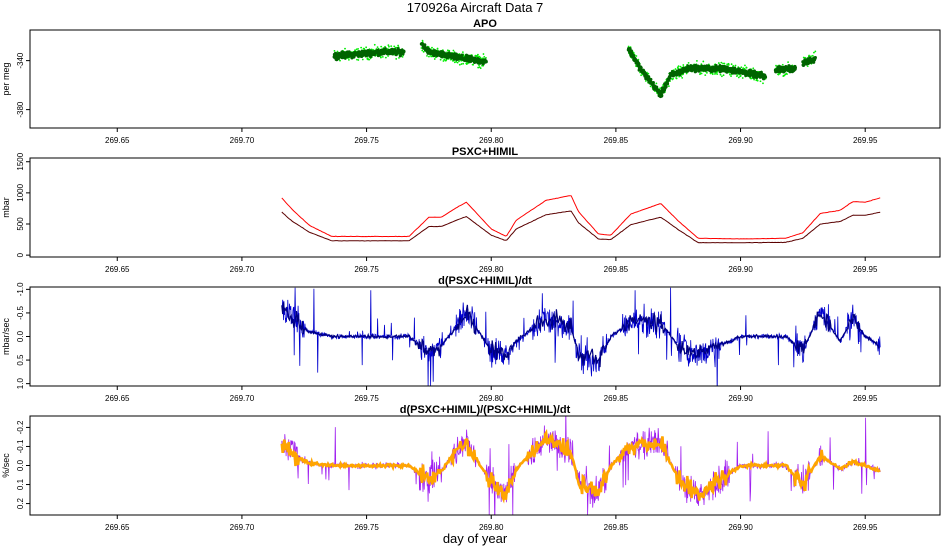 The height and width of the screenshot is (550, 950). What do you see at coordinates (485, 281) in the screenshot?
I see `panel-3-title: d(PSXC+HIMIL)/dt` at bounding box center [485, 281].